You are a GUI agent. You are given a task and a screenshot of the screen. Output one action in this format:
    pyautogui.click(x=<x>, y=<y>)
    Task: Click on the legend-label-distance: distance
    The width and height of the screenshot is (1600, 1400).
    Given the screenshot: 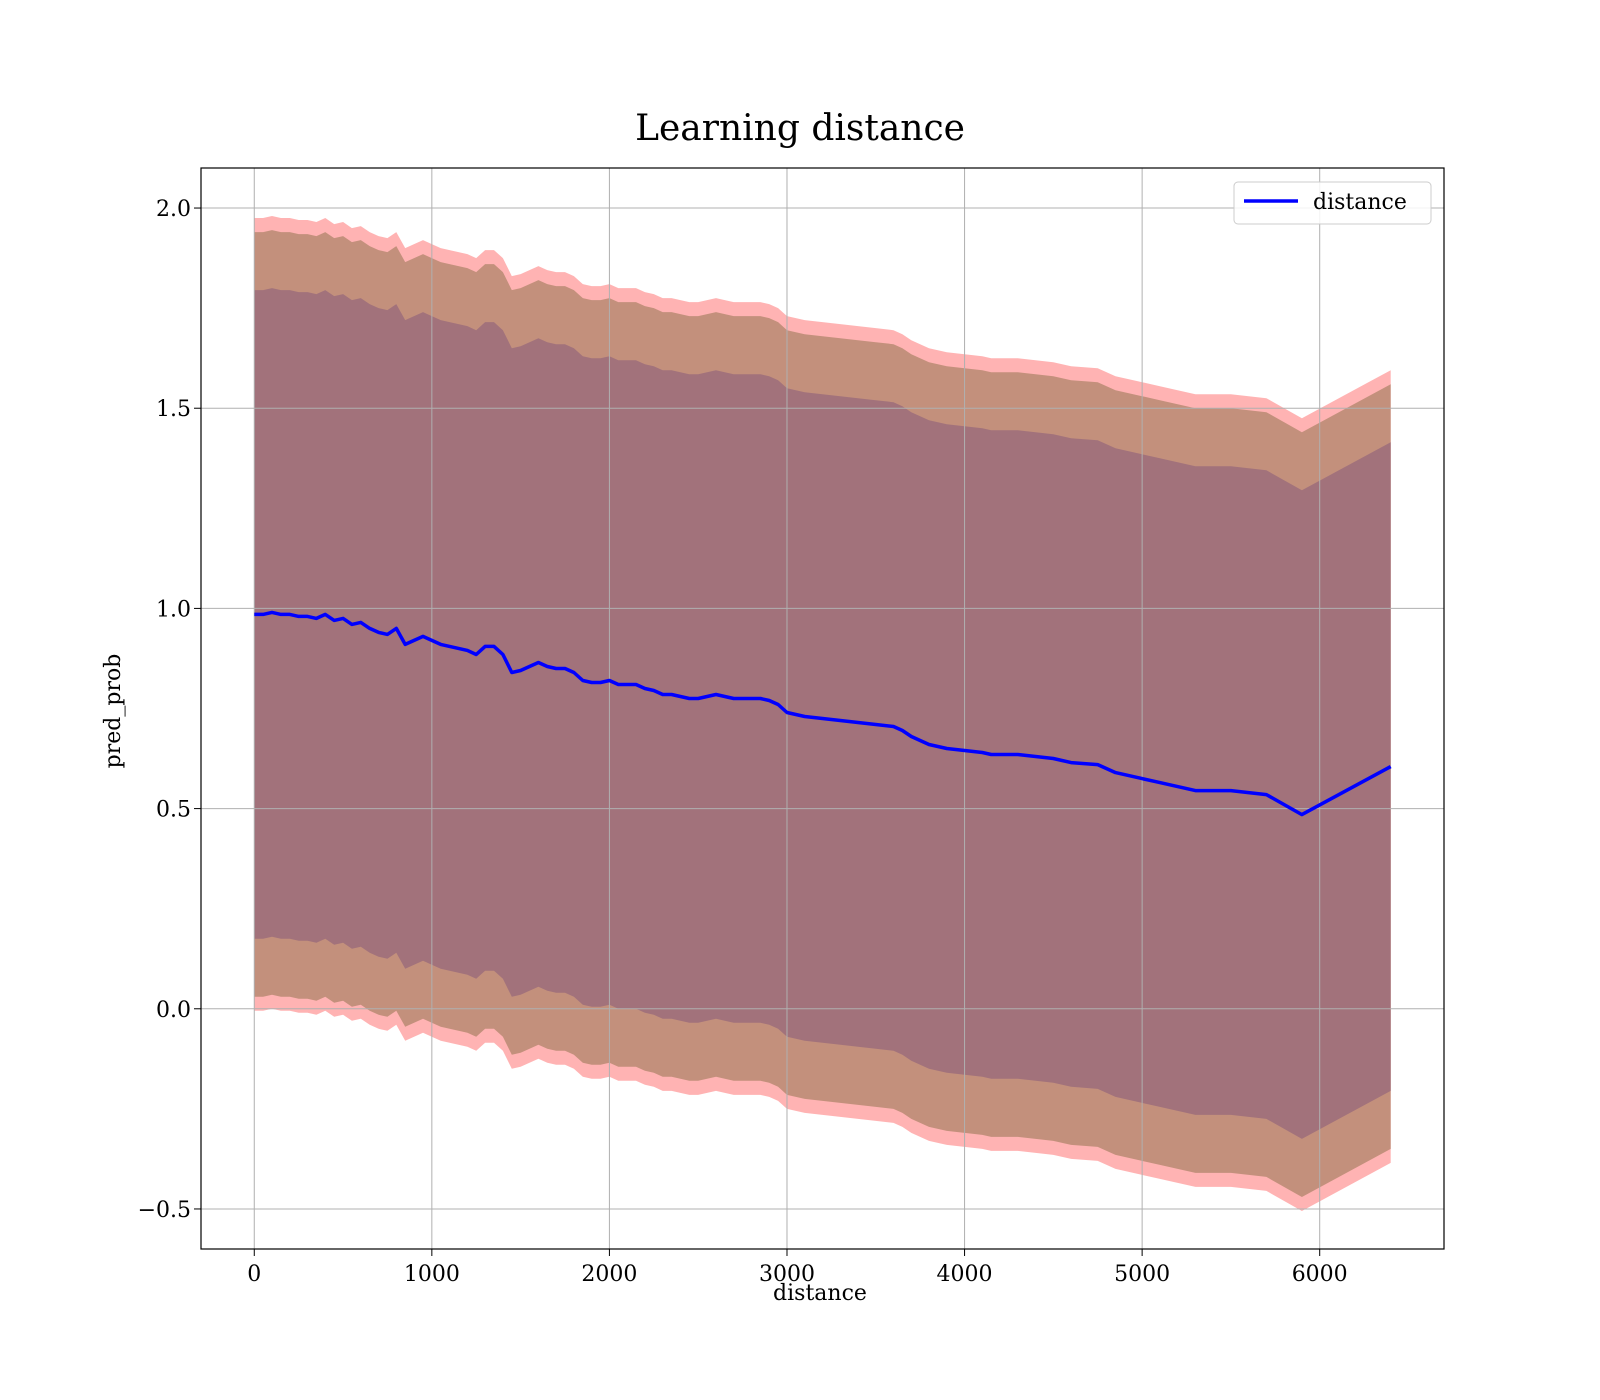 What is the action you would take?
    pyautogui.click(x=1360, y=202)
    